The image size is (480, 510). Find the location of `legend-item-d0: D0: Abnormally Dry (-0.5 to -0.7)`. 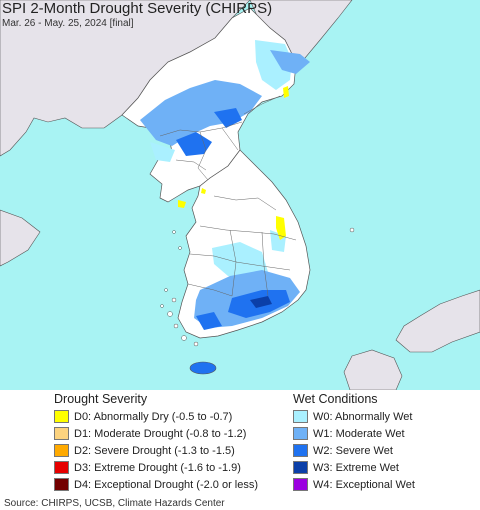

legend-item-d0: D0: Abnormally Dry (-0.5 to -0.7) is located at coordinates (156, 416).